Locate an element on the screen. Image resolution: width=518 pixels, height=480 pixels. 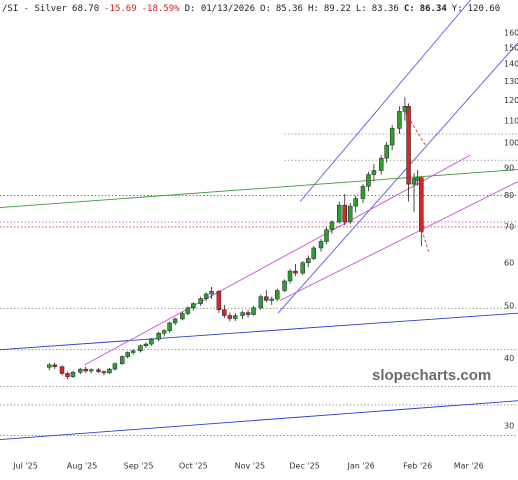
y-tick-label: 100 is located at coordinates (511, 143).